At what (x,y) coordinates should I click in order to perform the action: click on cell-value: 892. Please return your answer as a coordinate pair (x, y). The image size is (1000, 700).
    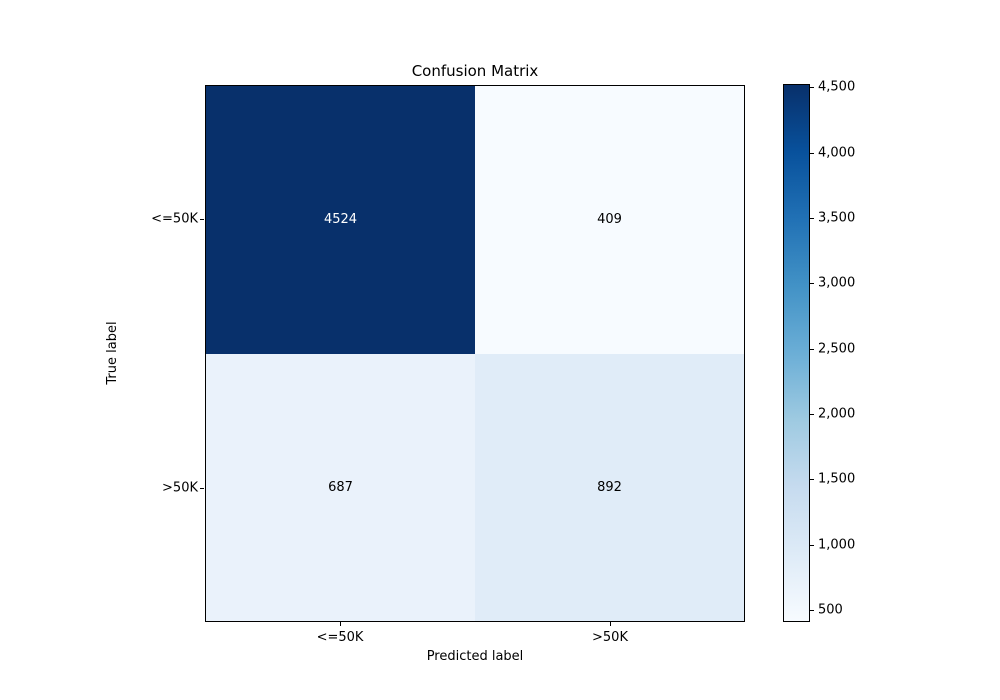
    Looking at the image, I should click on (609, 487).